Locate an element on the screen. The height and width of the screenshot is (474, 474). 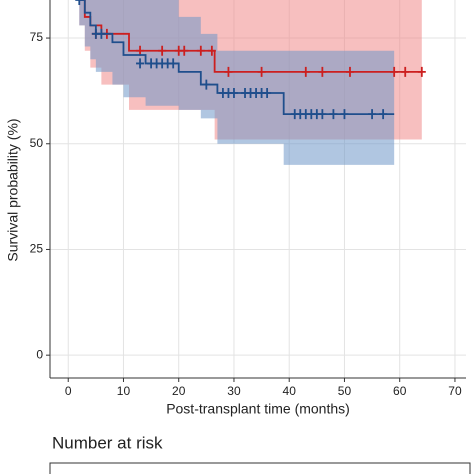
y-tick-label: 0 is located at coordinates (39, 354).